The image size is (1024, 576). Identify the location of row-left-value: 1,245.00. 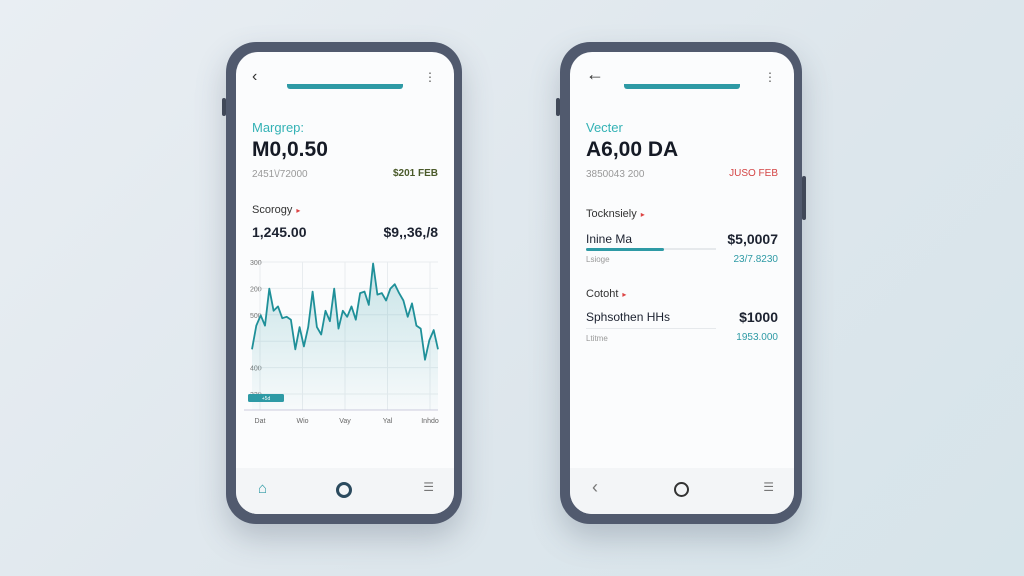
(279, 232).